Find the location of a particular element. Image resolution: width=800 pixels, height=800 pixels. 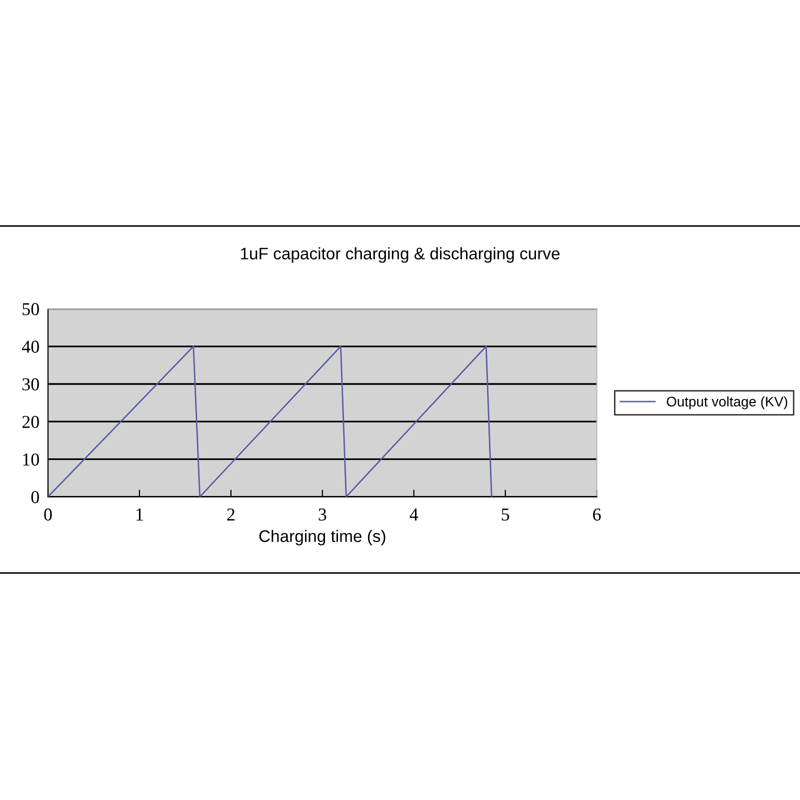

x-tick-label: 2 is located at coordinates (230, 514).